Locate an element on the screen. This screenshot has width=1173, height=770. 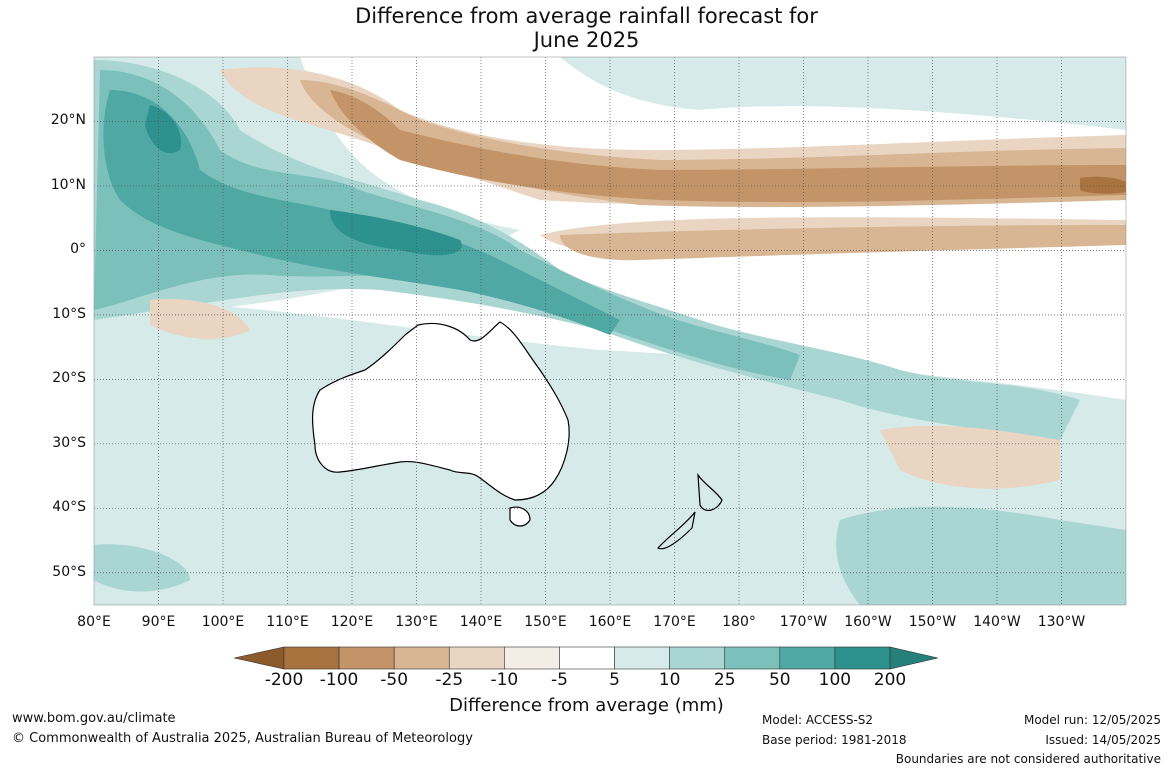
dry-band-south is located at coordinates (843, 243).